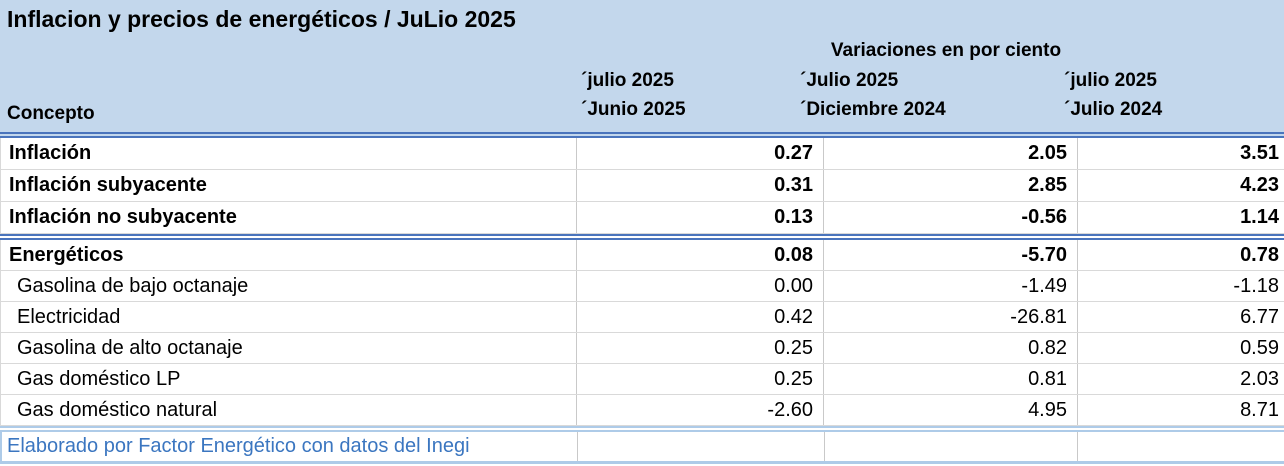 The height and width of the screenshot is (466, 1284). I want to click on value-cell: 6.77, so click(1180, 317).